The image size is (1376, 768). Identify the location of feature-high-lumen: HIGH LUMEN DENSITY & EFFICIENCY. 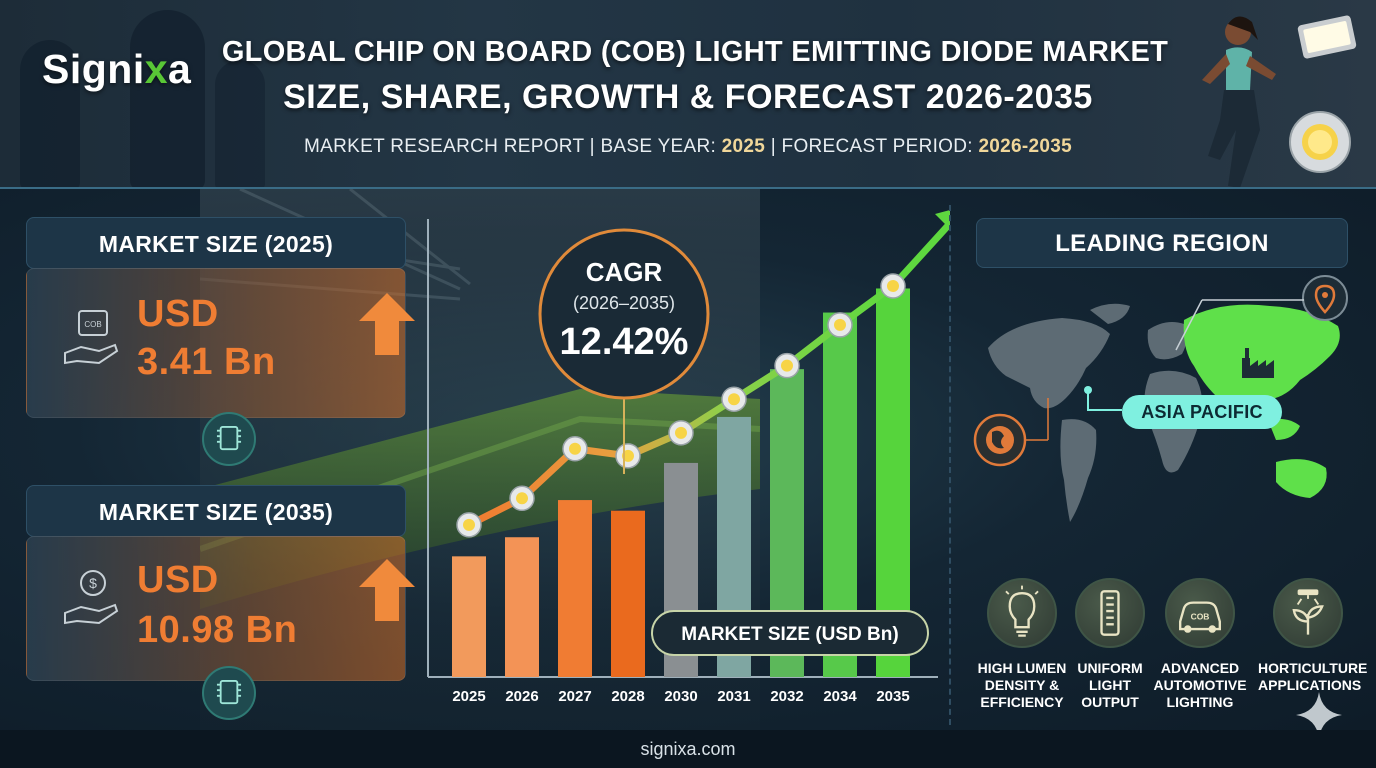
(1022, 644).